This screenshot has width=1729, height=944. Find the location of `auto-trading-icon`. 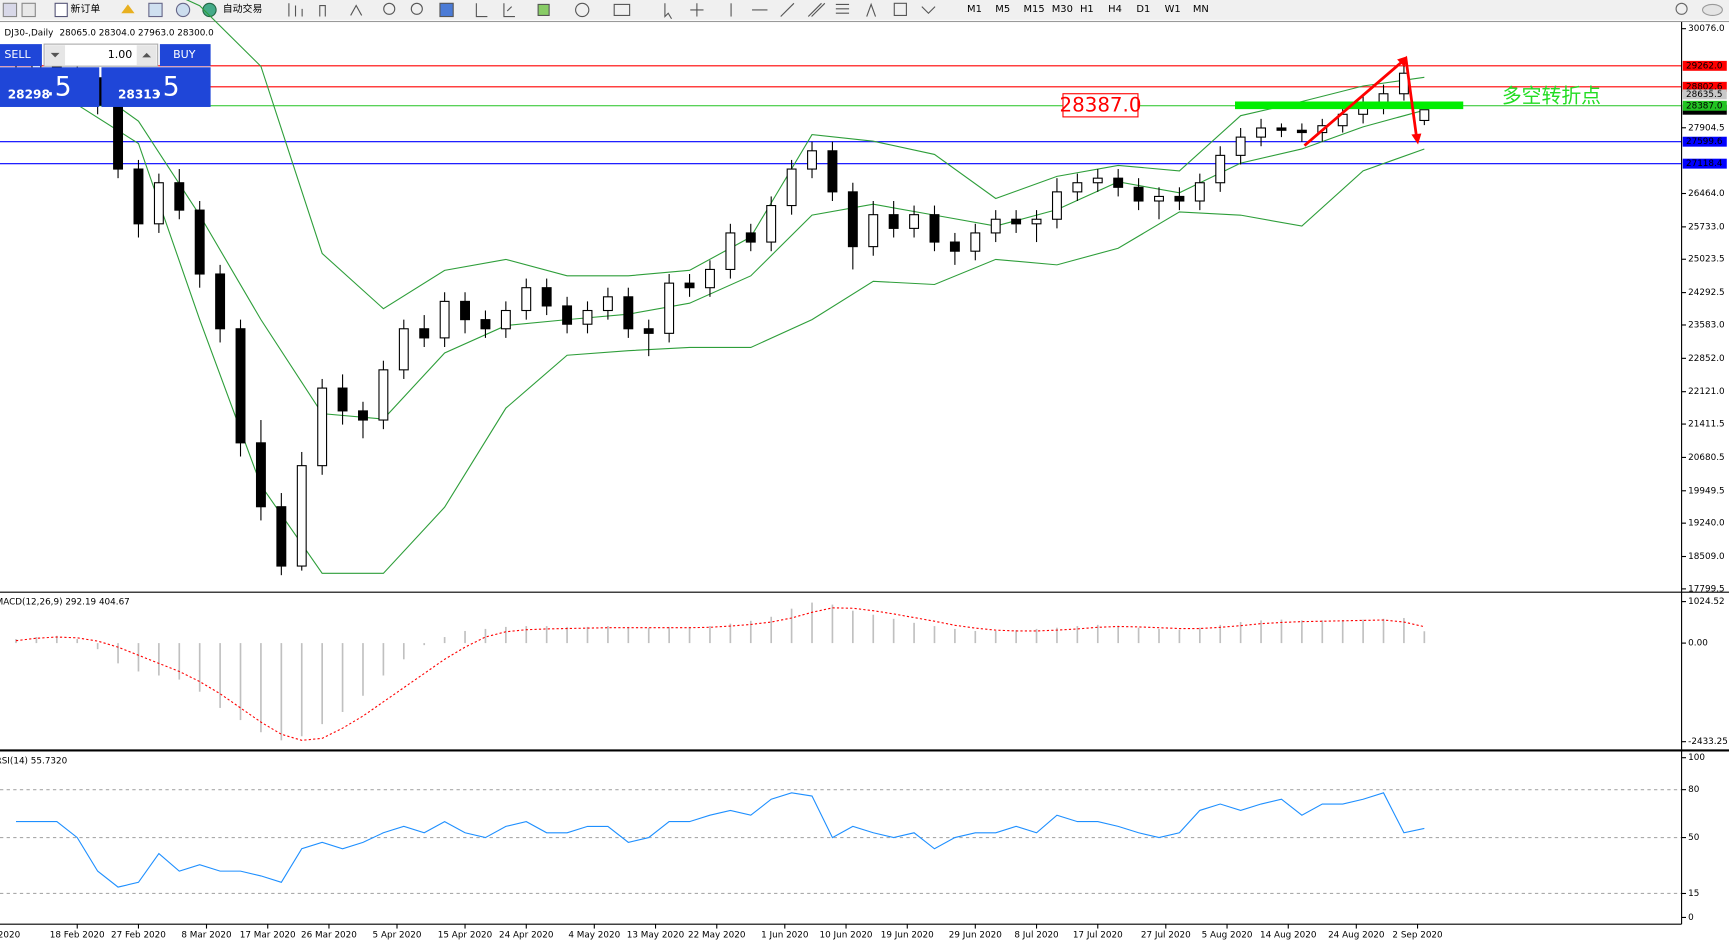

auto-trading-icon is located at coordinates (209, 10).